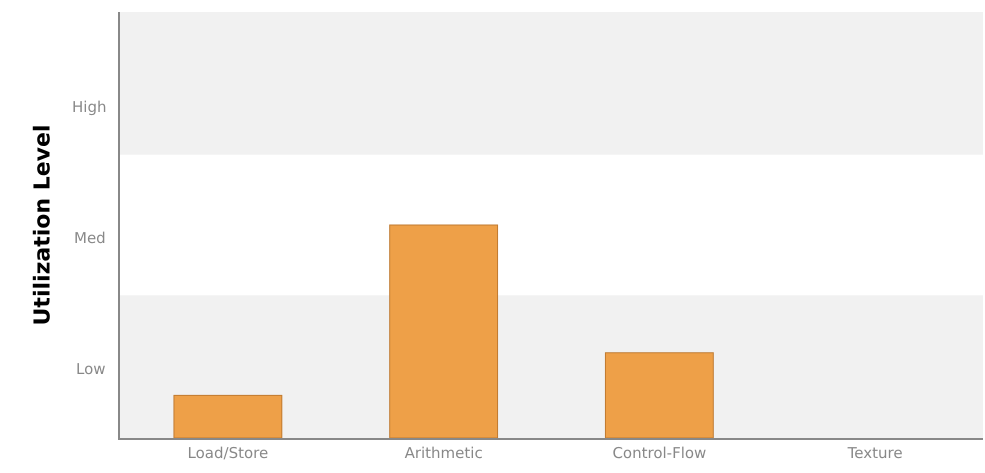 Image resolution: width=985 pixels, height=473 pixels. What do you see at coordinates (228, 453) in the screenshot?
I see `x-tick-label: Load/Store` at bounding box center [228, 453].